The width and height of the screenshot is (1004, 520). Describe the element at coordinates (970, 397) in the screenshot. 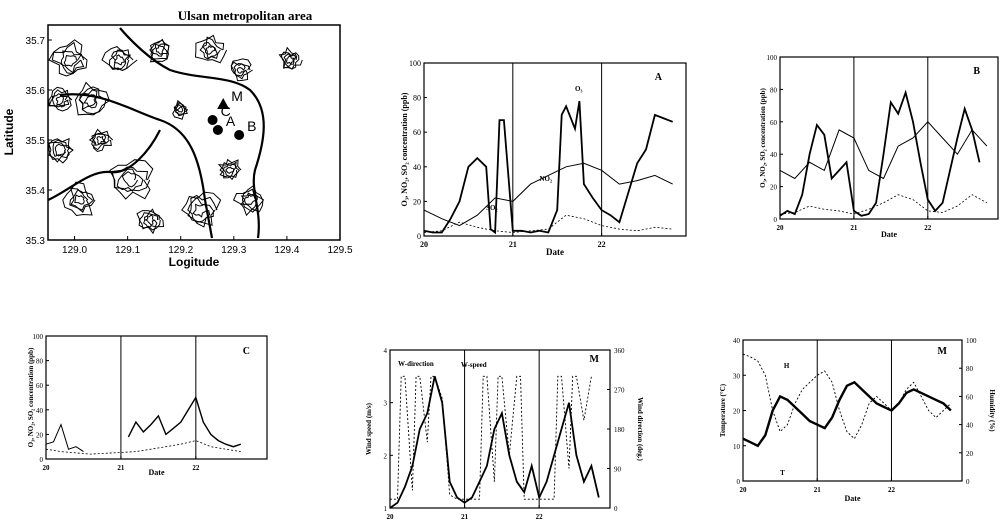

I see `y2-tick-label: 60` at that location.